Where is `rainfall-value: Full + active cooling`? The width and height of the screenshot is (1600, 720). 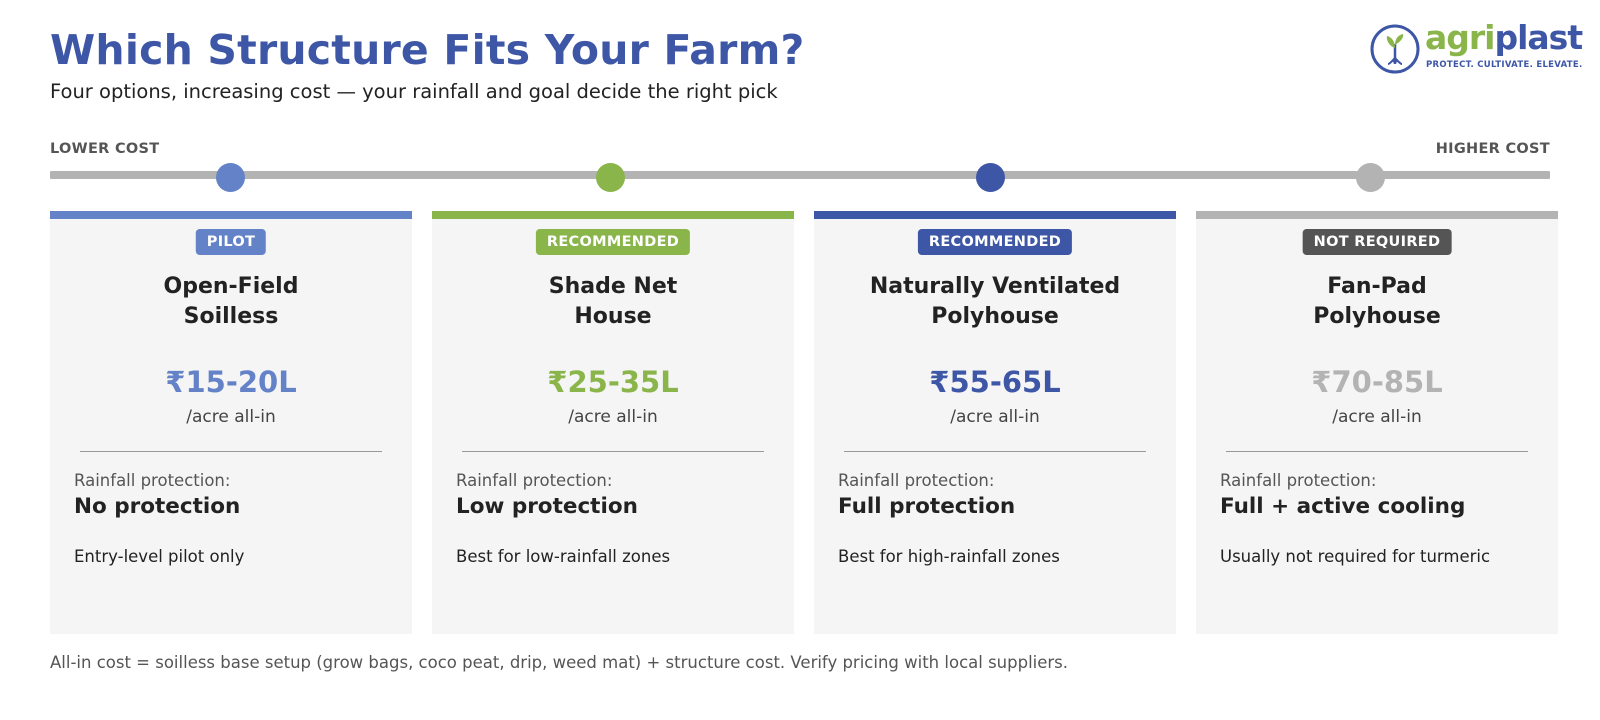
rainfall-value: Full + active cooling is located at coordinates (1343, 506).